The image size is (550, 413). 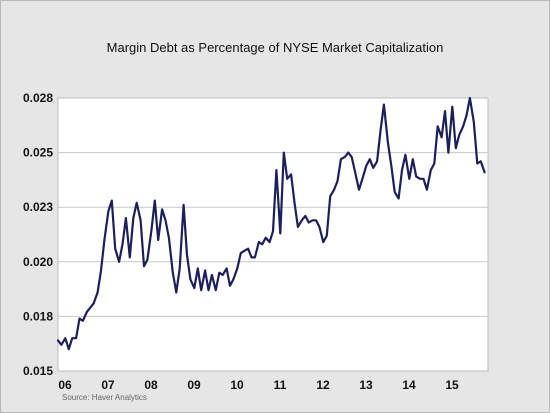 What do you see at coordinates (452, 385) in the screenshot?
I see `x-tick-label: 15` at bounding box center [452, 385].